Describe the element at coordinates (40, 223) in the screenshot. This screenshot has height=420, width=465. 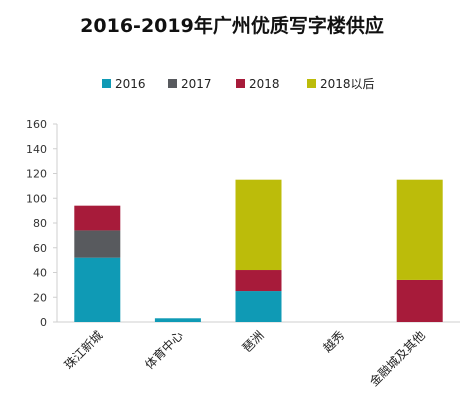
I see `y-tick-label-4: 80` at that location.